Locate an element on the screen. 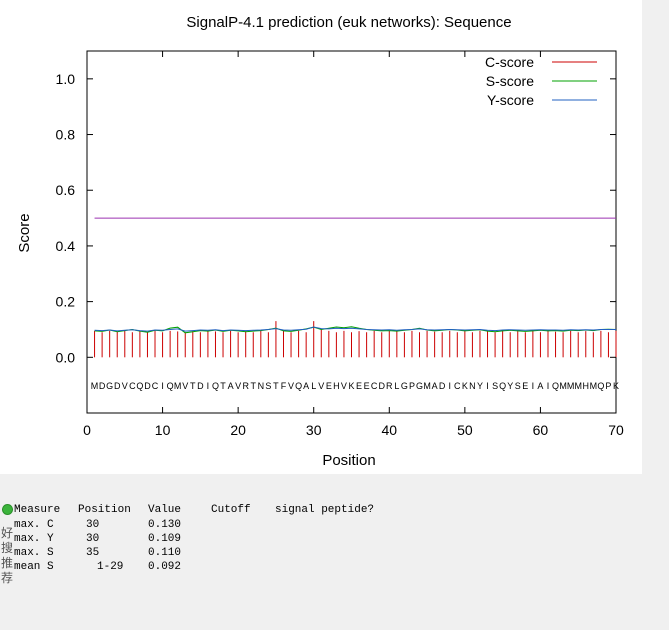 This screenshot has height=630, width=669. y-tick-label: 0.4 is located at coordinates (66, 246).